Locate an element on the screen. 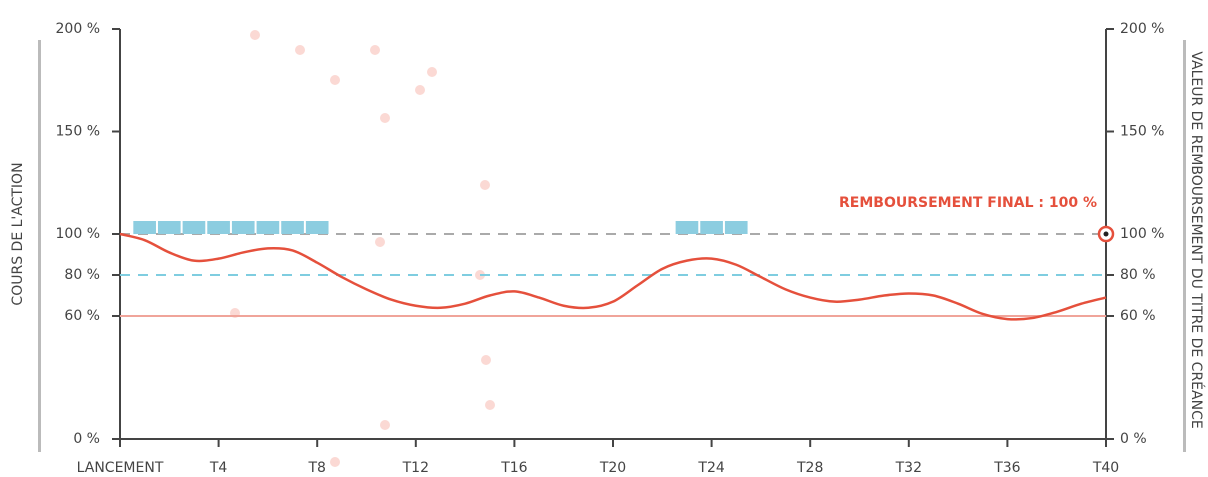  y-axis-label: COURS DE L'ACTION is located at coordinates (18, 233).